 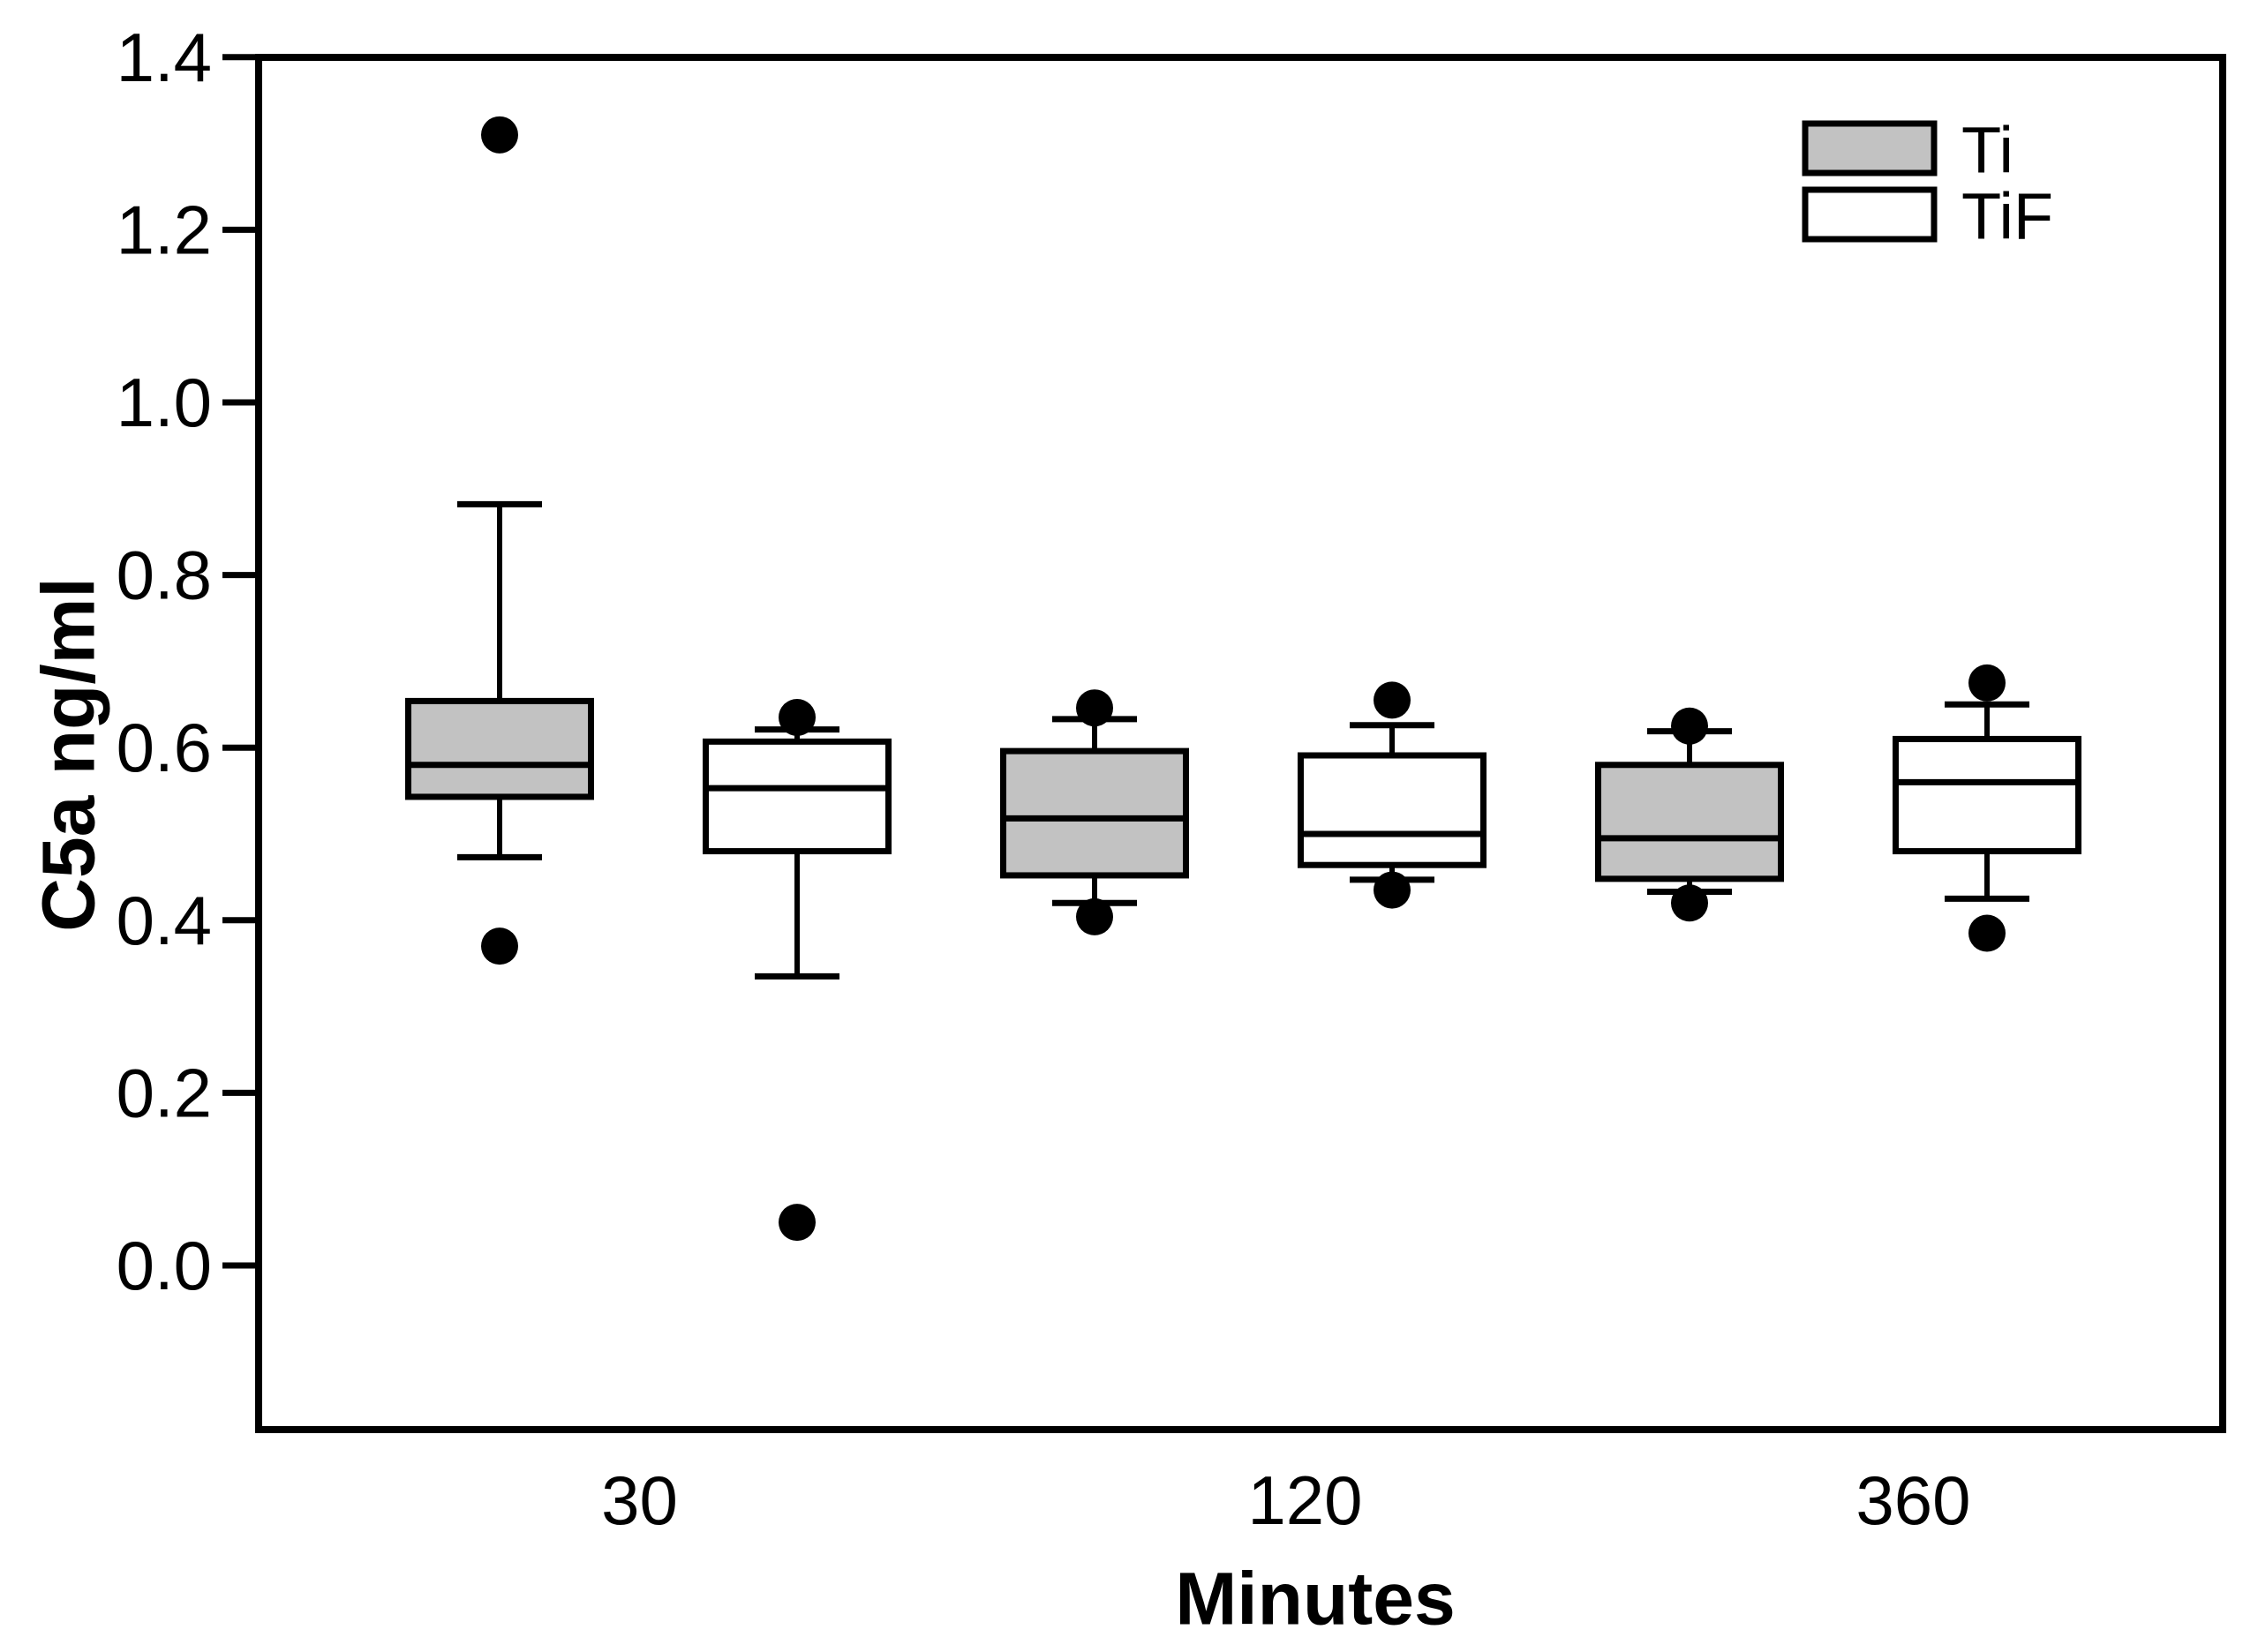 I want to click on x-category-label: 30, so click(x=639, y=1500).